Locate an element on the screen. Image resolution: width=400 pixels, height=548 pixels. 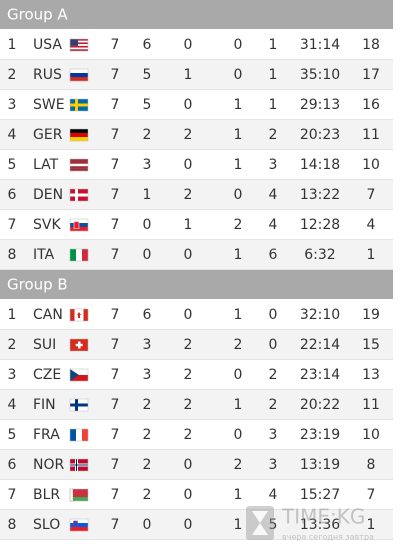
cell: SUI is located at coordinates (44, 345).